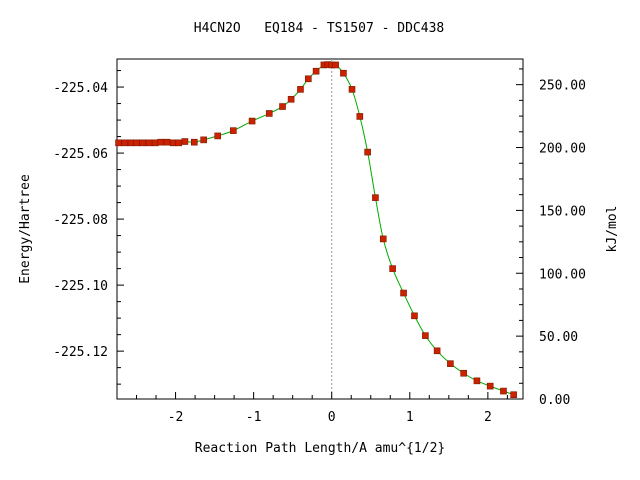 The image size is (640, 480). Describe the element at coordinates (80, 88) in the screenshot. I see `y-tick-label: -225.04` at that location.